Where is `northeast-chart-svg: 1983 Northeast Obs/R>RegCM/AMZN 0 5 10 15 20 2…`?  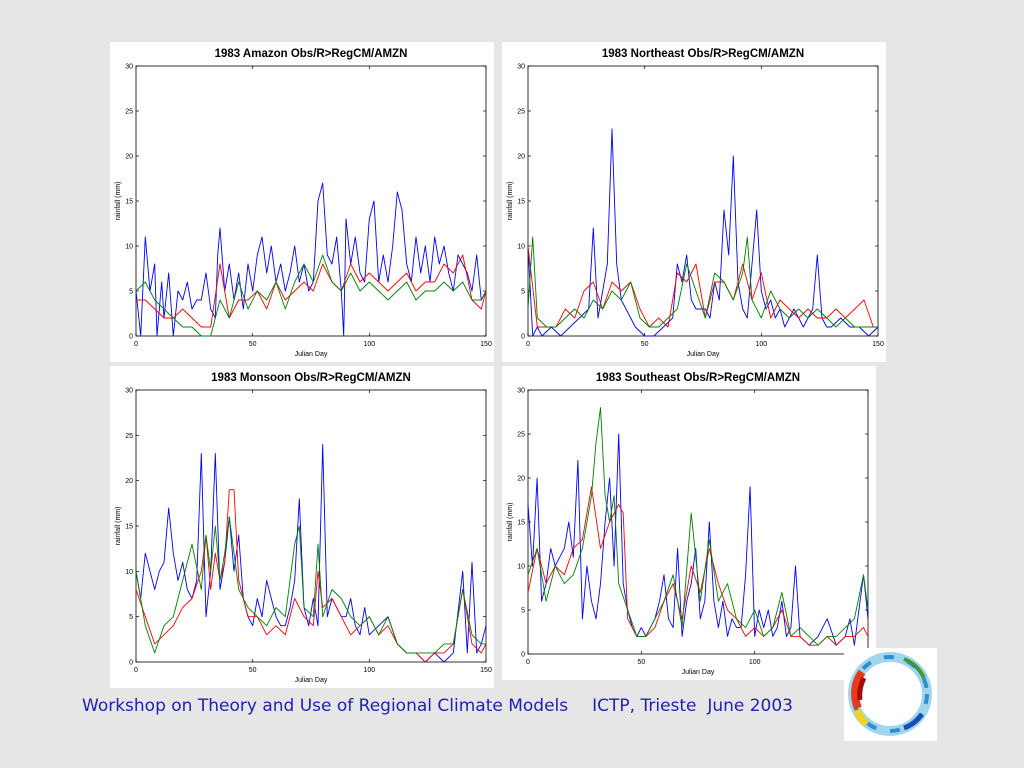 northeast-chart-svg: 1983 Northeast Obs/R>RegCM/AMZN 0 5 10 15 20 2… is located at coordinates (695, 203).